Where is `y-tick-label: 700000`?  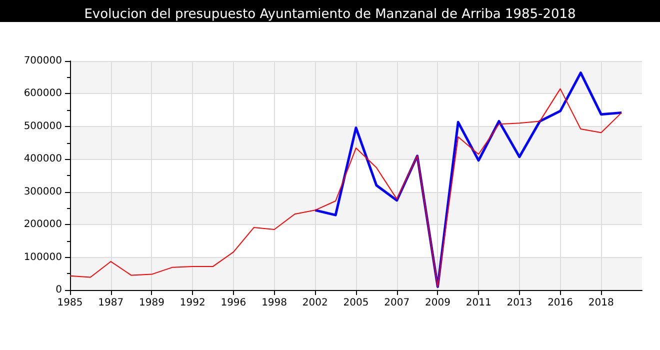
y-tick-label: 700000 is located at coordinates (43, 61).